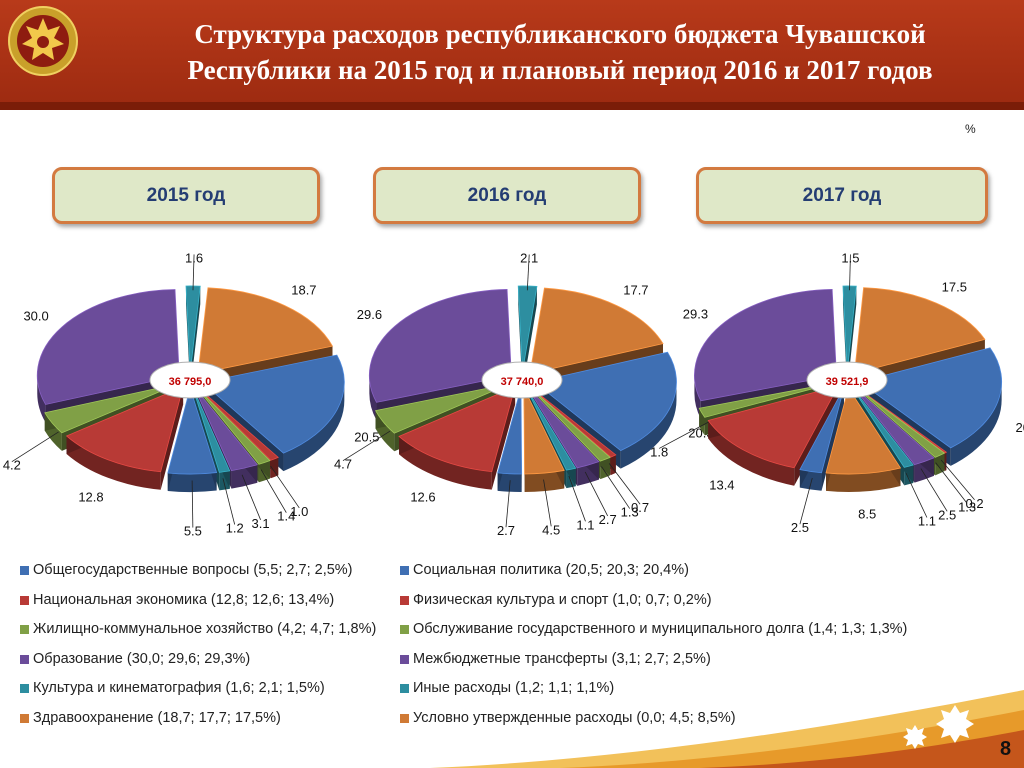 Image resolution: width=1024 pixels, height=768 pixels. What do you see at coordinates (157, 717) in the screenshot?
I see `legend-label: Здравоохранение (18,7; 17,7; 17,5%)` at bounding box center [157, 717].